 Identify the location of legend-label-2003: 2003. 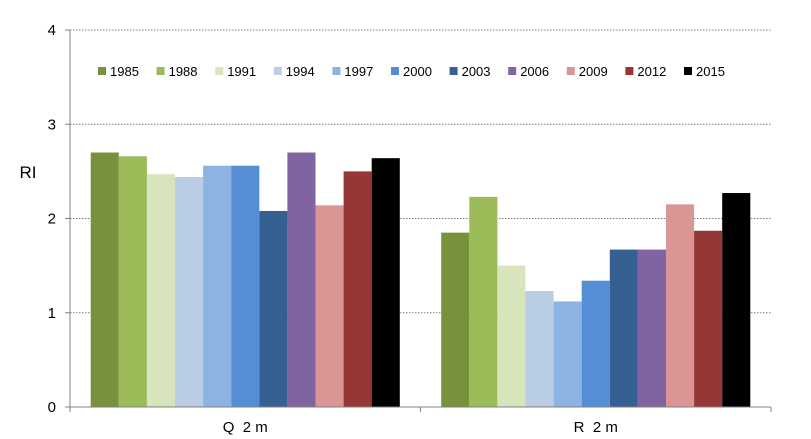
(476, 71).